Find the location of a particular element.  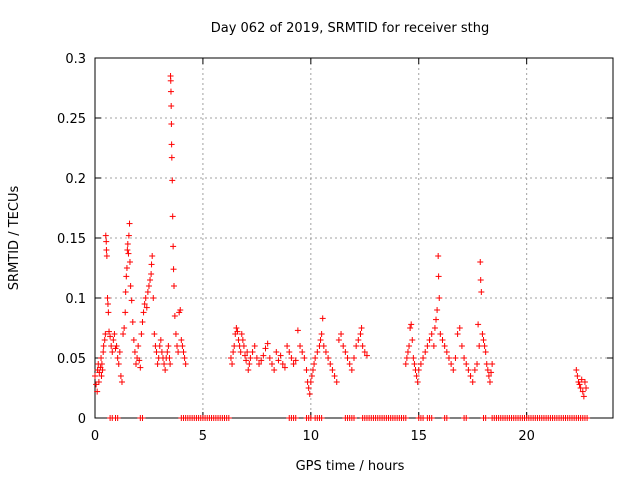

x-tick-label: 0 is located at coordinates (95, 436).